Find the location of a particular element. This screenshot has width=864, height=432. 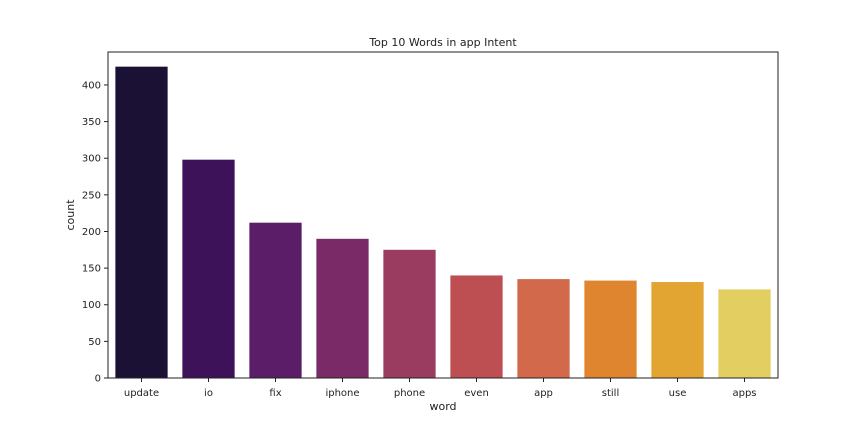

y-tick-label: 0 is located at coordinates (98, 379).